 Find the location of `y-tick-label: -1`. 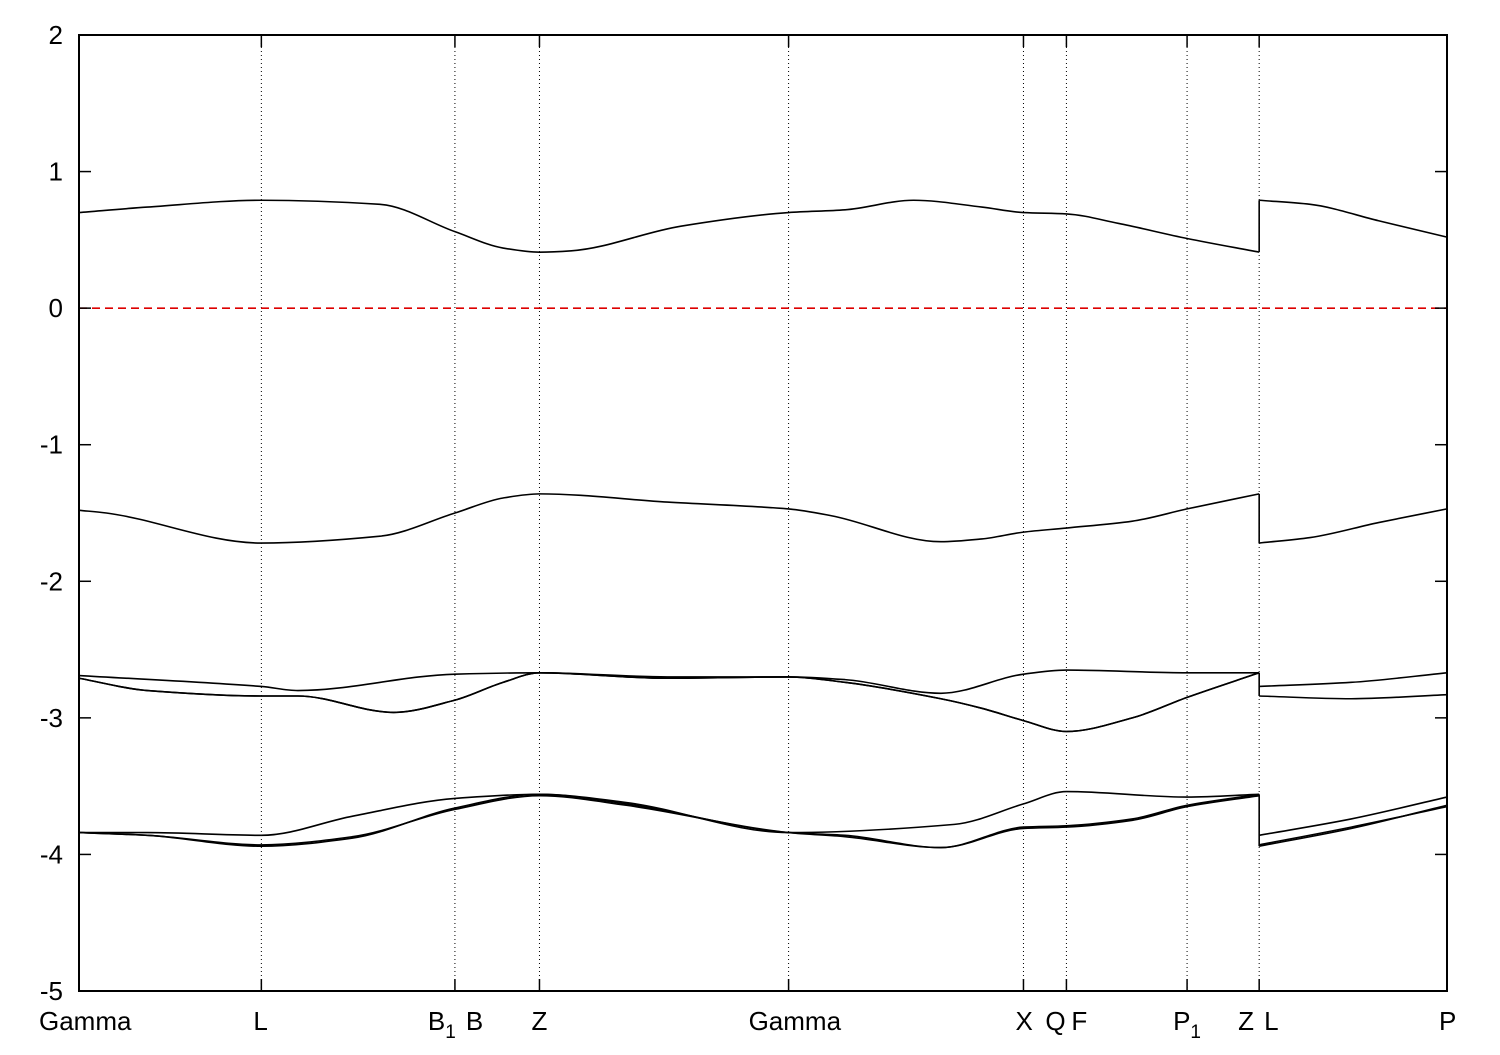

y-tick-label: -1 is located at coordinates (51, 445).